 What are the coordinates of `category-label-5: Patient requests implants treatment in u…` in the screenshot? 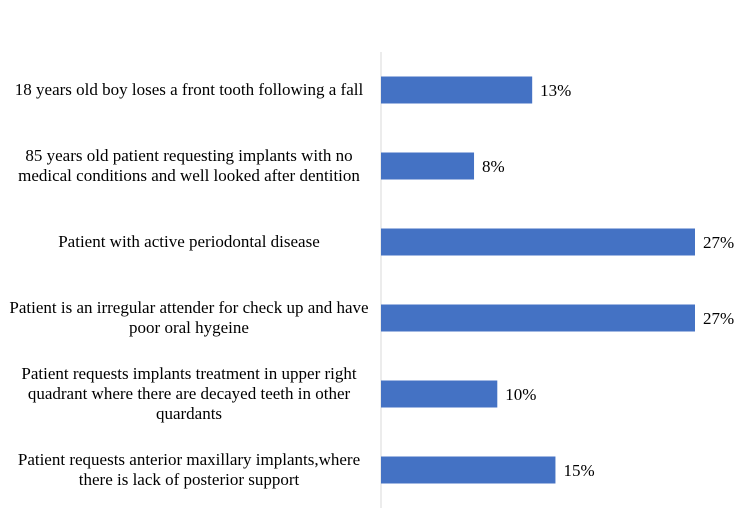 It's located at (189, 393).